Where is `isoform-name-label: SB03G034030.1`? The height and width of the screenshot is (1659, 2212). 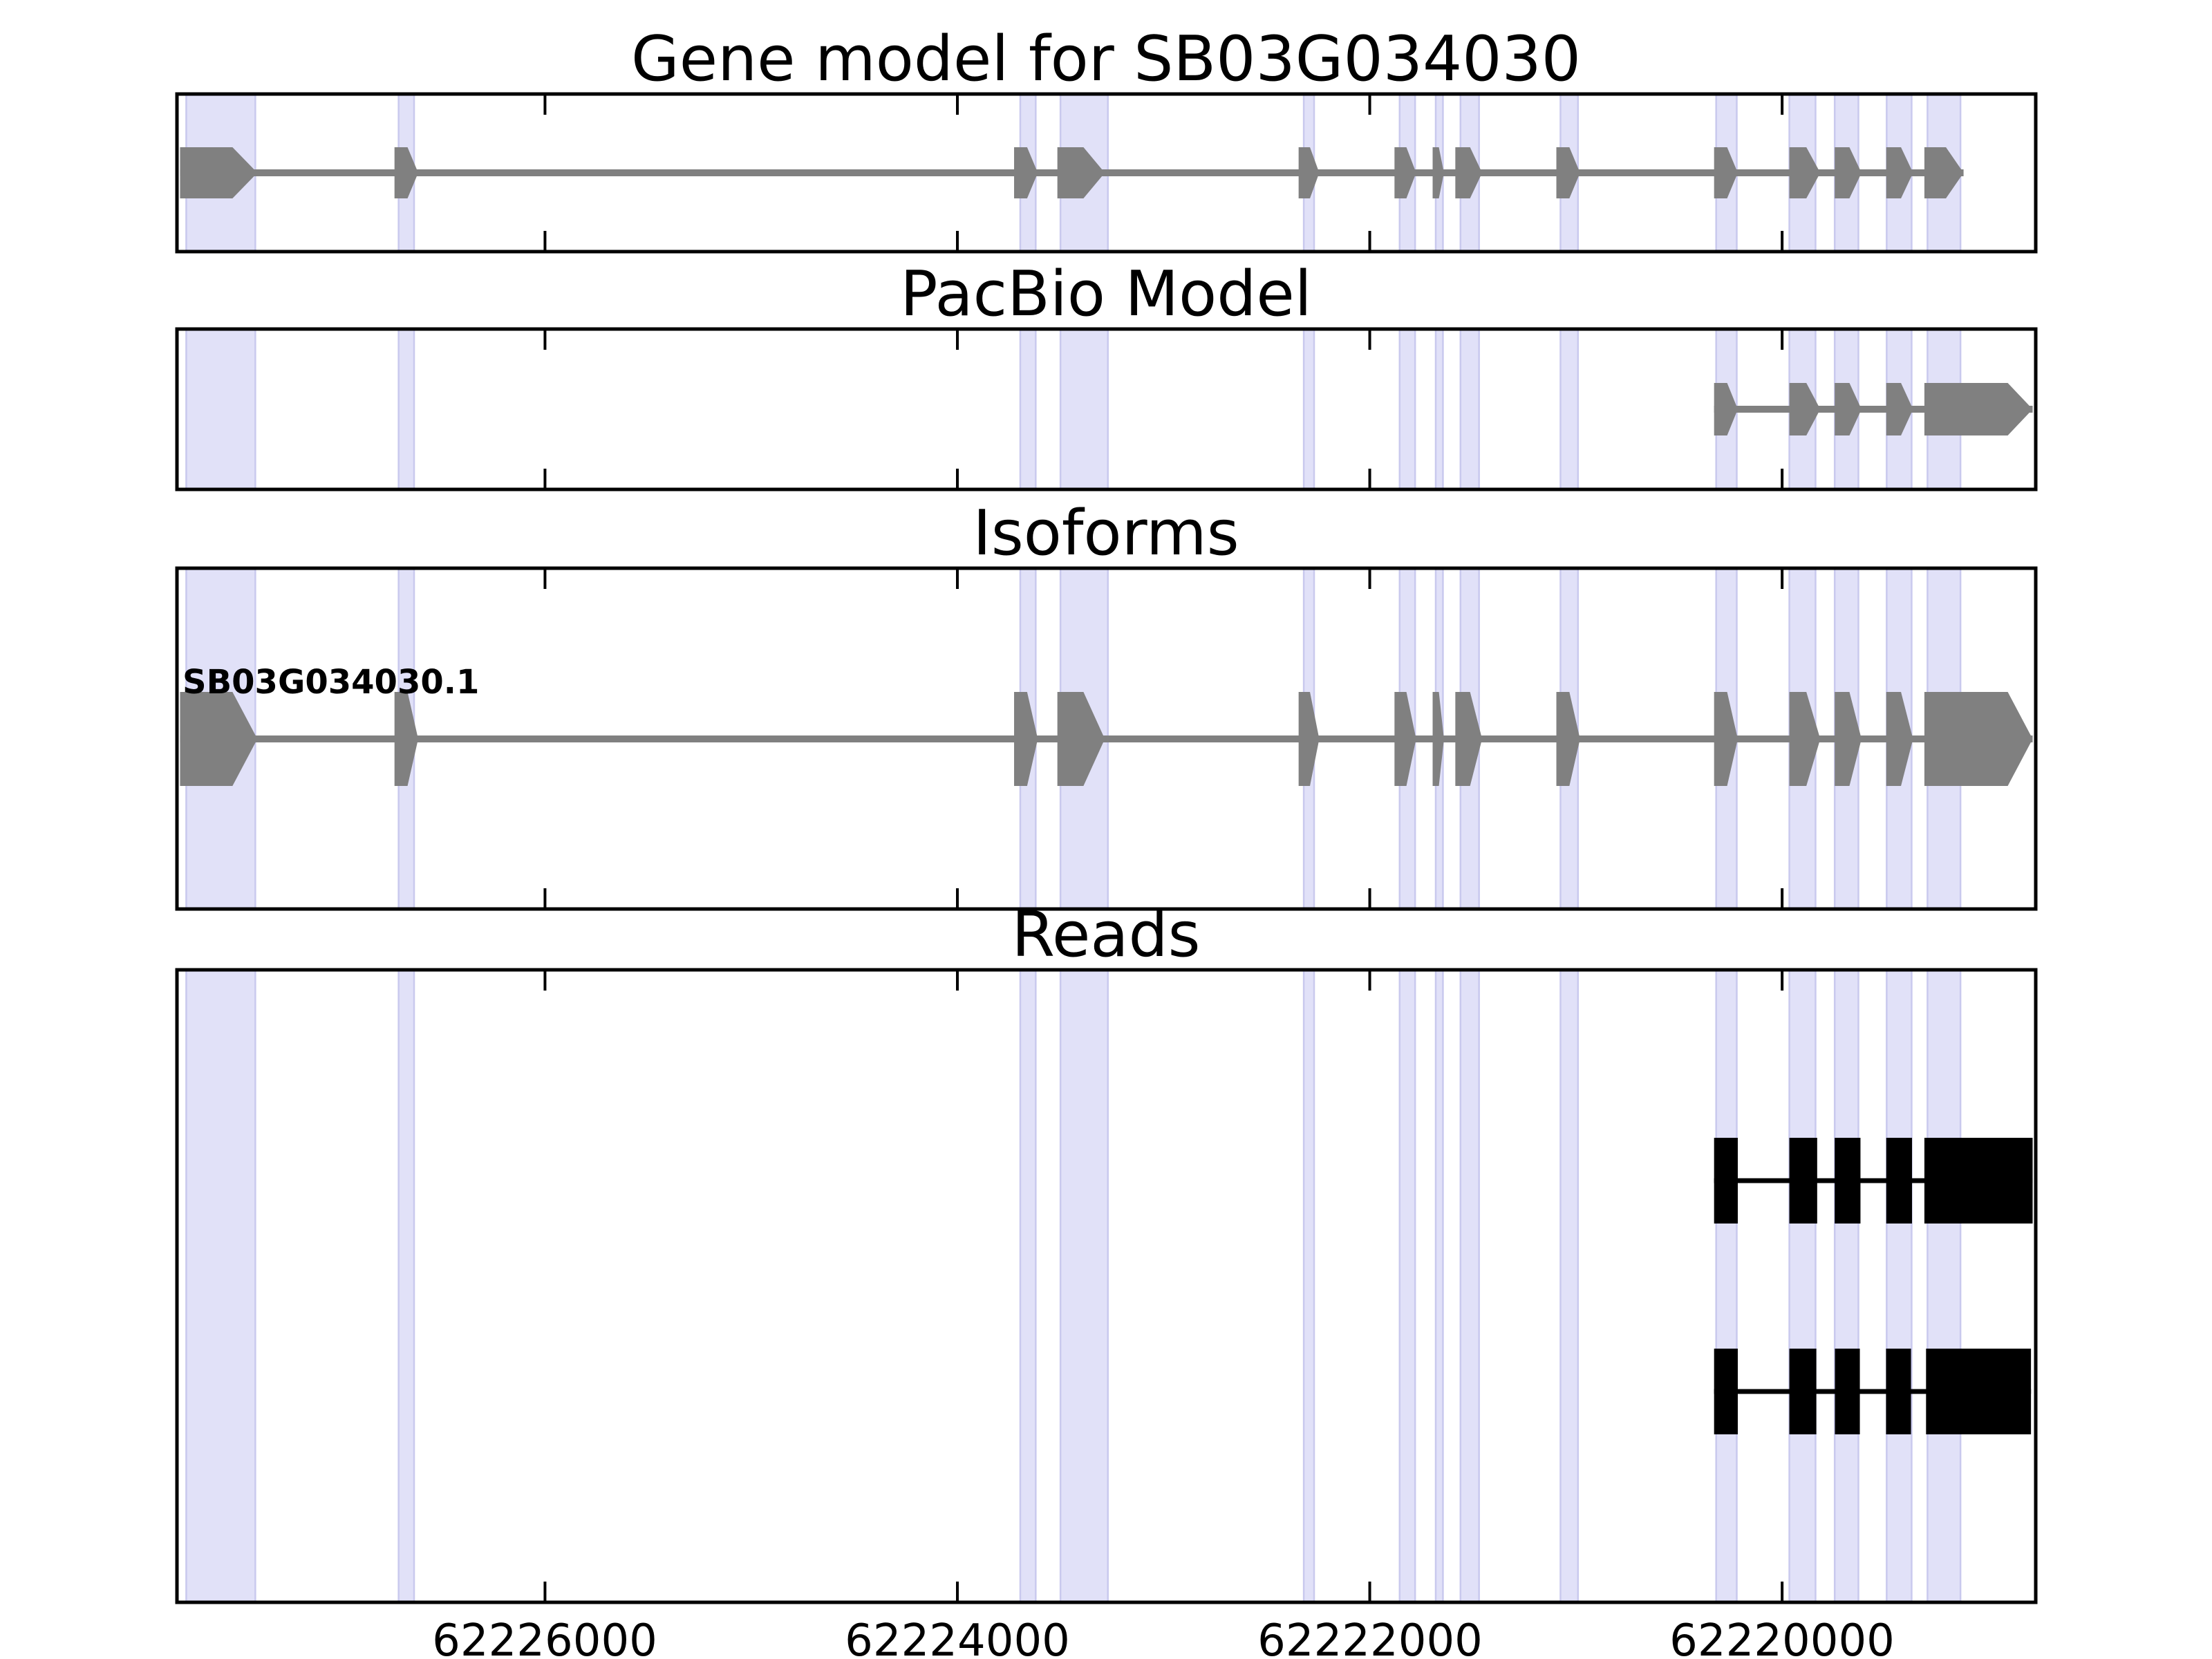
isoform-name-label: SB03G034030.1 is located at coordinates (330, 682).